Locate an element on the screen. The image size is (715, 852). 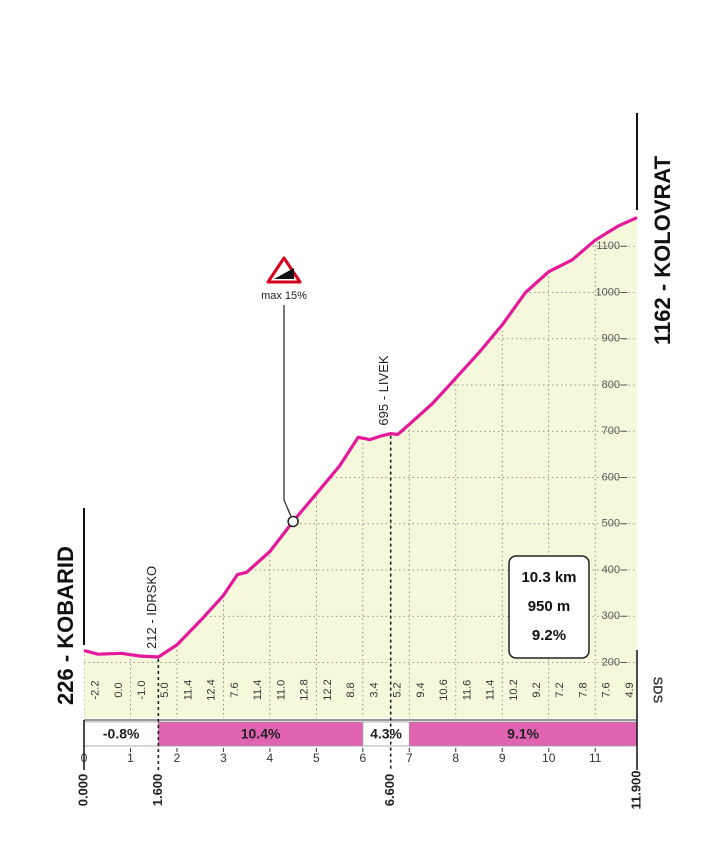
x-tick-label: 3 is located at coordinates (223, 758).